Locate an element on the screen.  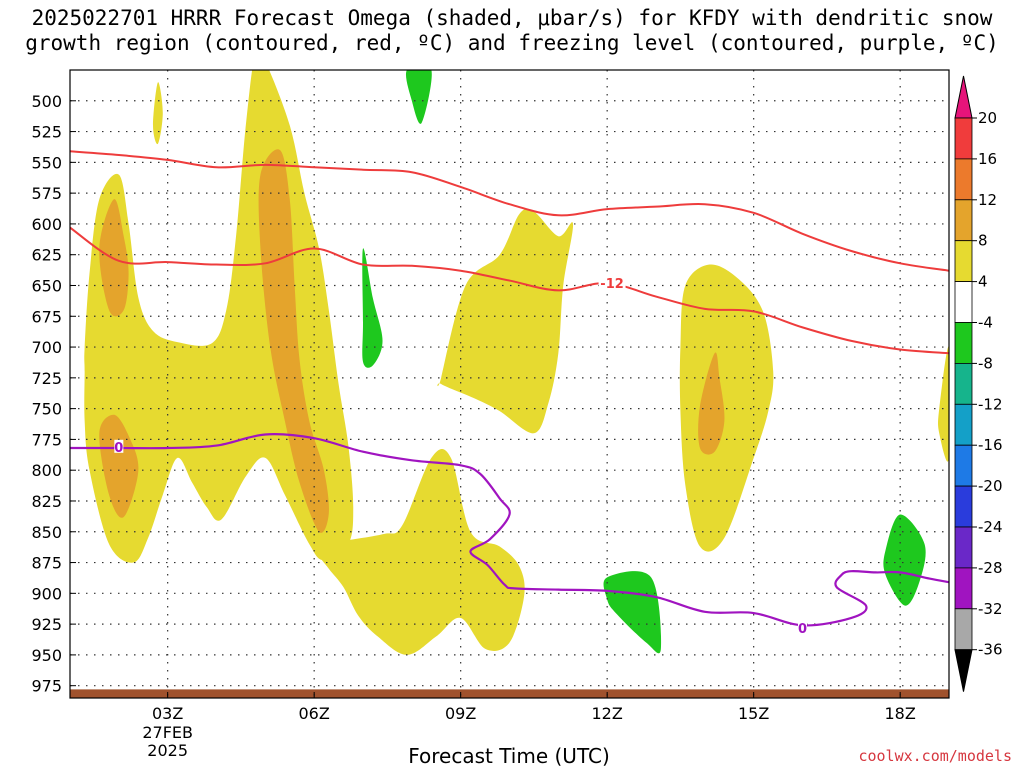
y-tick-label-750: 750 is located at coordinates (46, 409).